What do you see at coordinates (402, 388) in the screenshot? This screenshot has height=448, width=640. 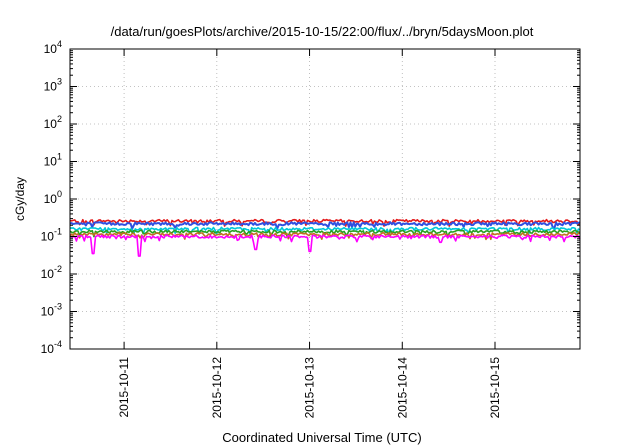 I see `x-tick-label: 2015-10-14` at bounding box center [402, 388].